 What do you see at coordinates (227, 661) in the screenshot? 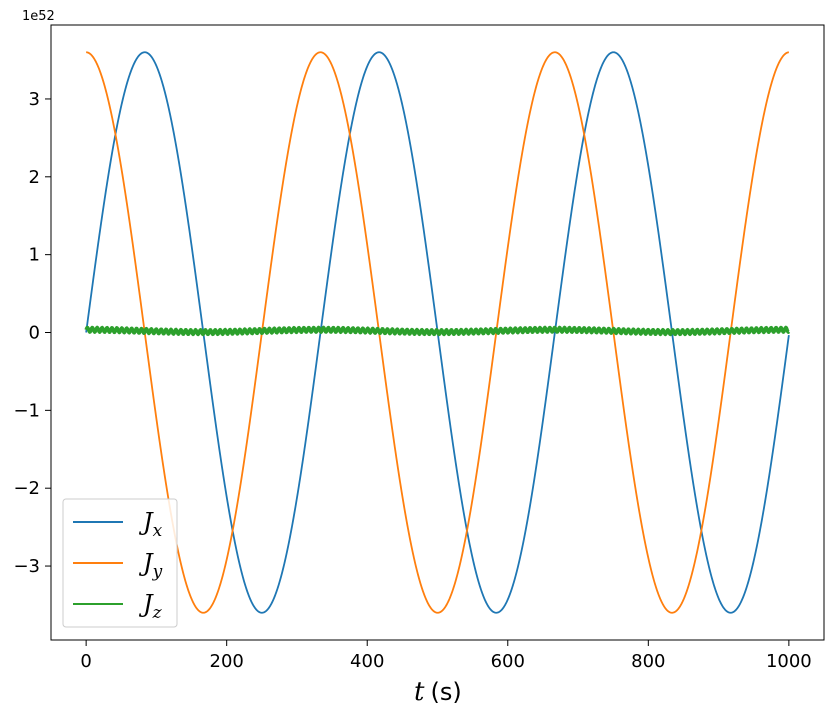
I see `x-tick-label: 200` at bounding box center [227, 661].